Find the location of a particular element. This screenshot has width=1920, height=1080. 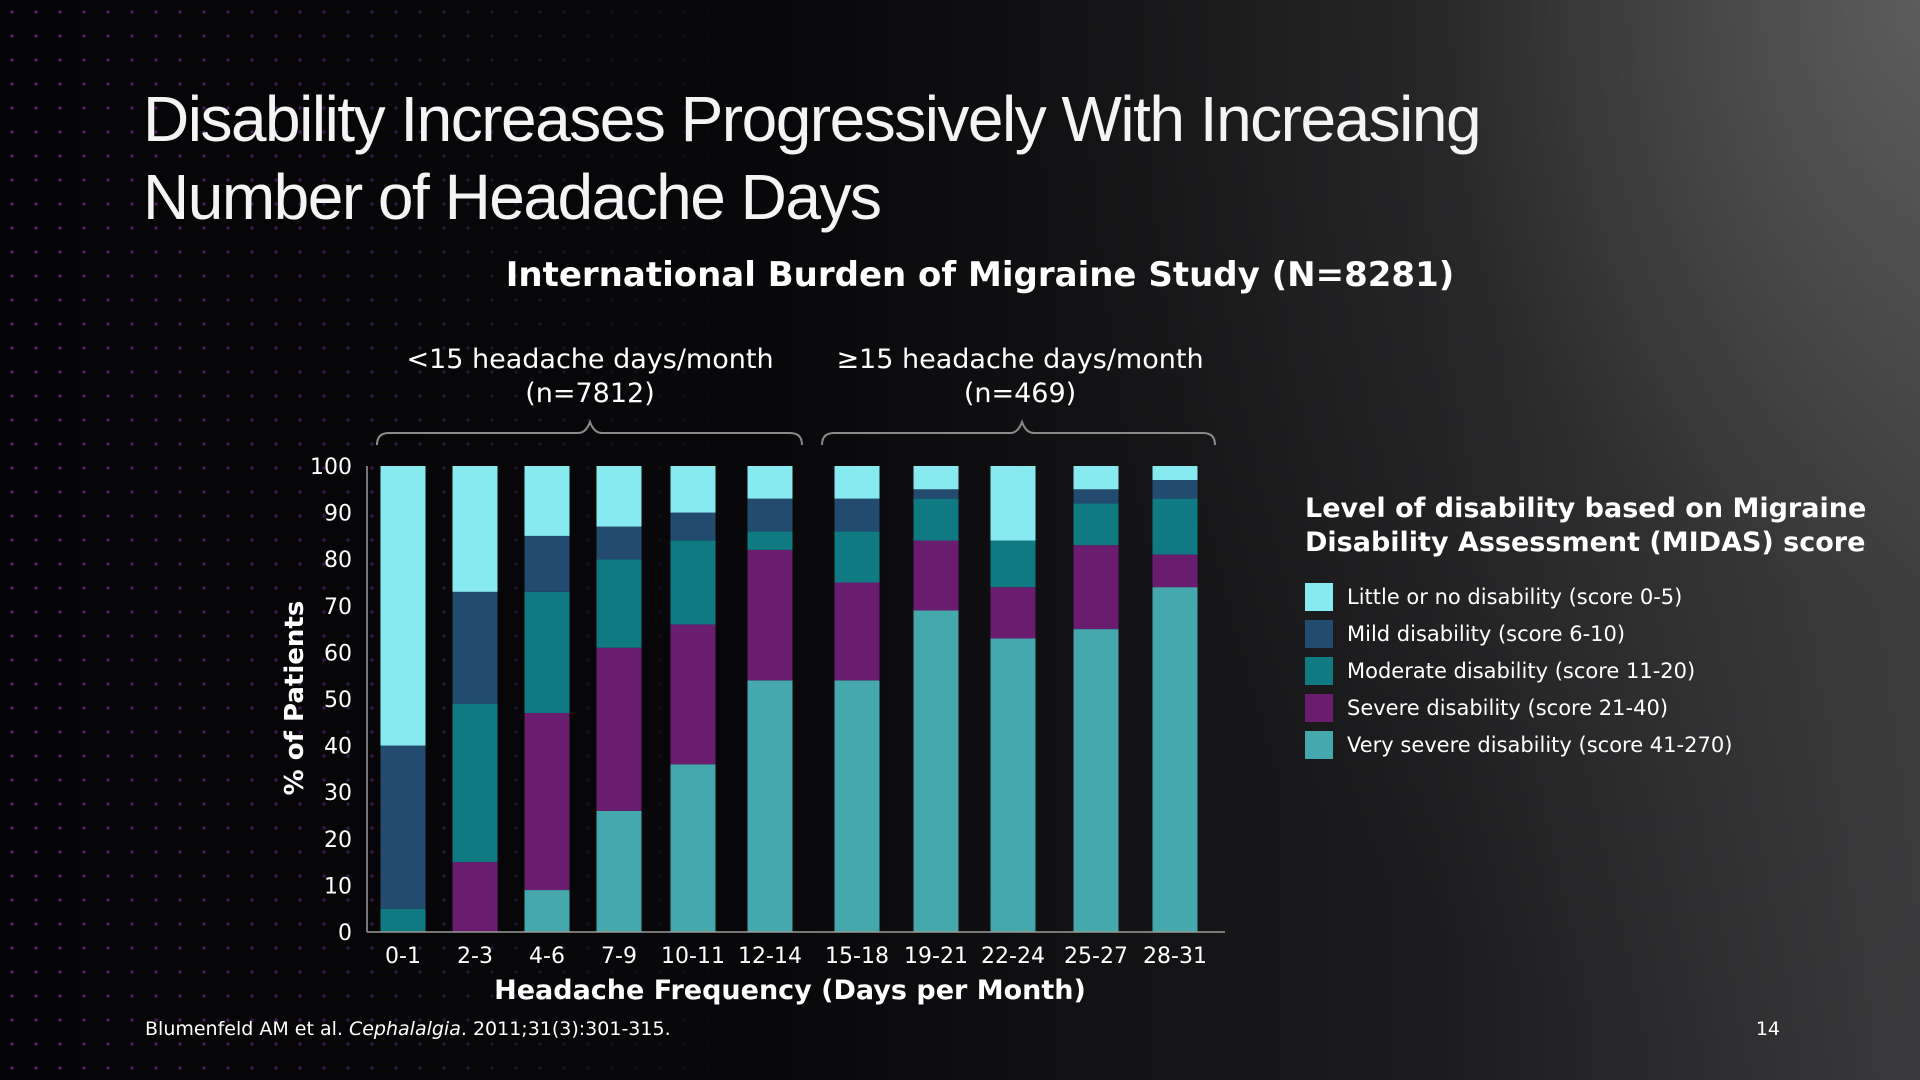

legend-label-mild: Mild disability (score 6-10) is located at coordinates (1486, 633).